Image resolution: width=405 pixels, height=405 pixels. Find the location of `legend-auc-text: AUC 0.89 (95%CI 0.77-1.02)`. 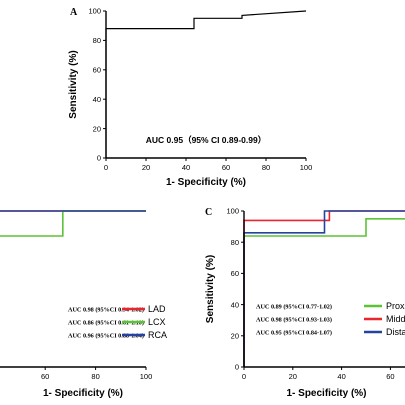

legend-auc-text: AUC 0.89 (95%CI 0.77-1.02) is located at coordinates (294, 307).